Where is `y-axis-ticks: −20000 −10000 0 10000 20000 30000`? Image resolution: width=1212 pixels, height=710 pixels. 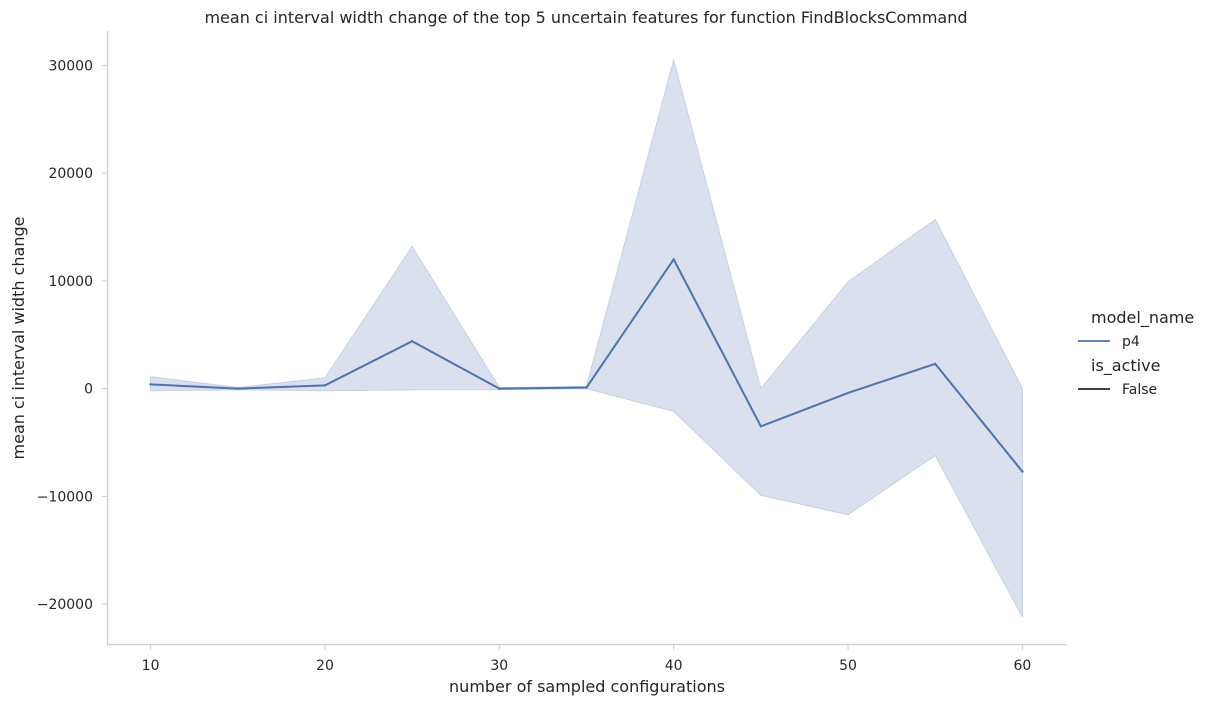 y-axis-ticks: −20000 −10000 0 10000 20000 30000 is located at coordinates (72, 335).